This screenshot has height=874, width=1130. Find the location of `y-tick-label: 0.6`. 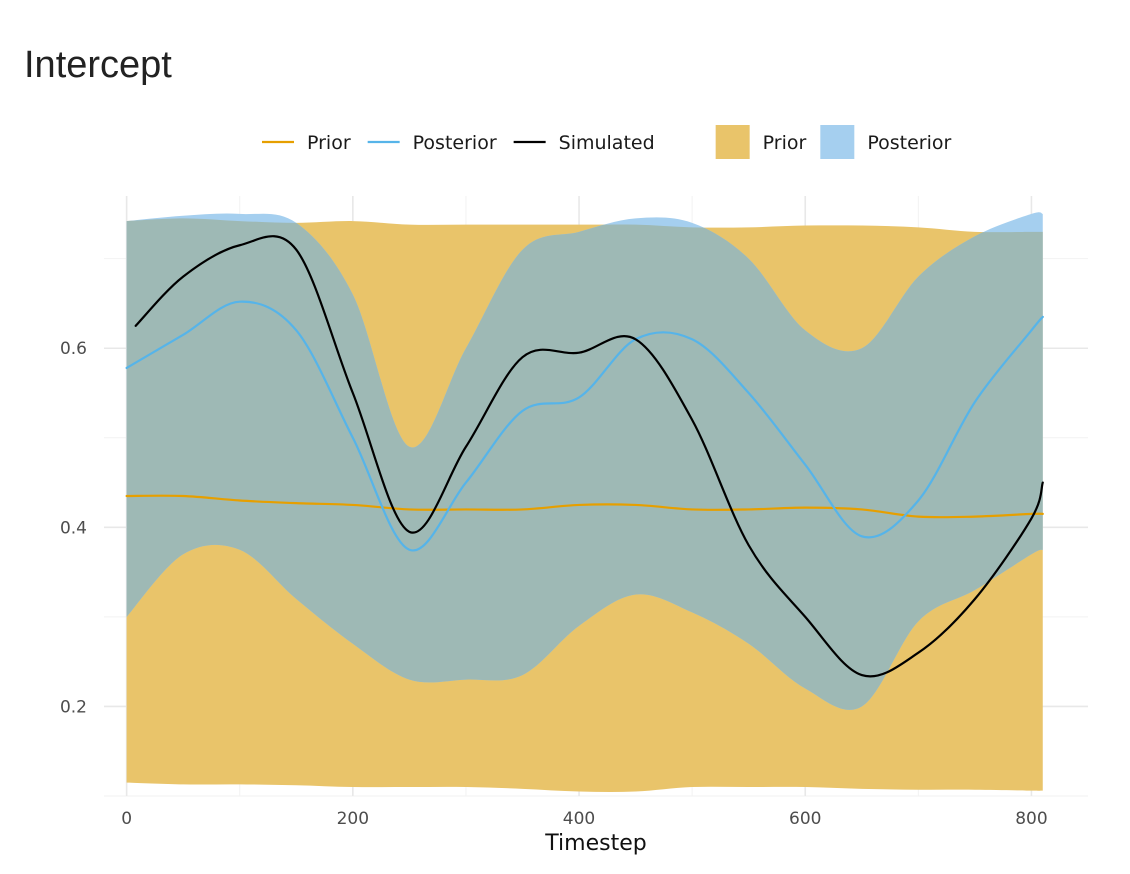

y-tick-label: 0.6 is located at coordinates (73, 349).